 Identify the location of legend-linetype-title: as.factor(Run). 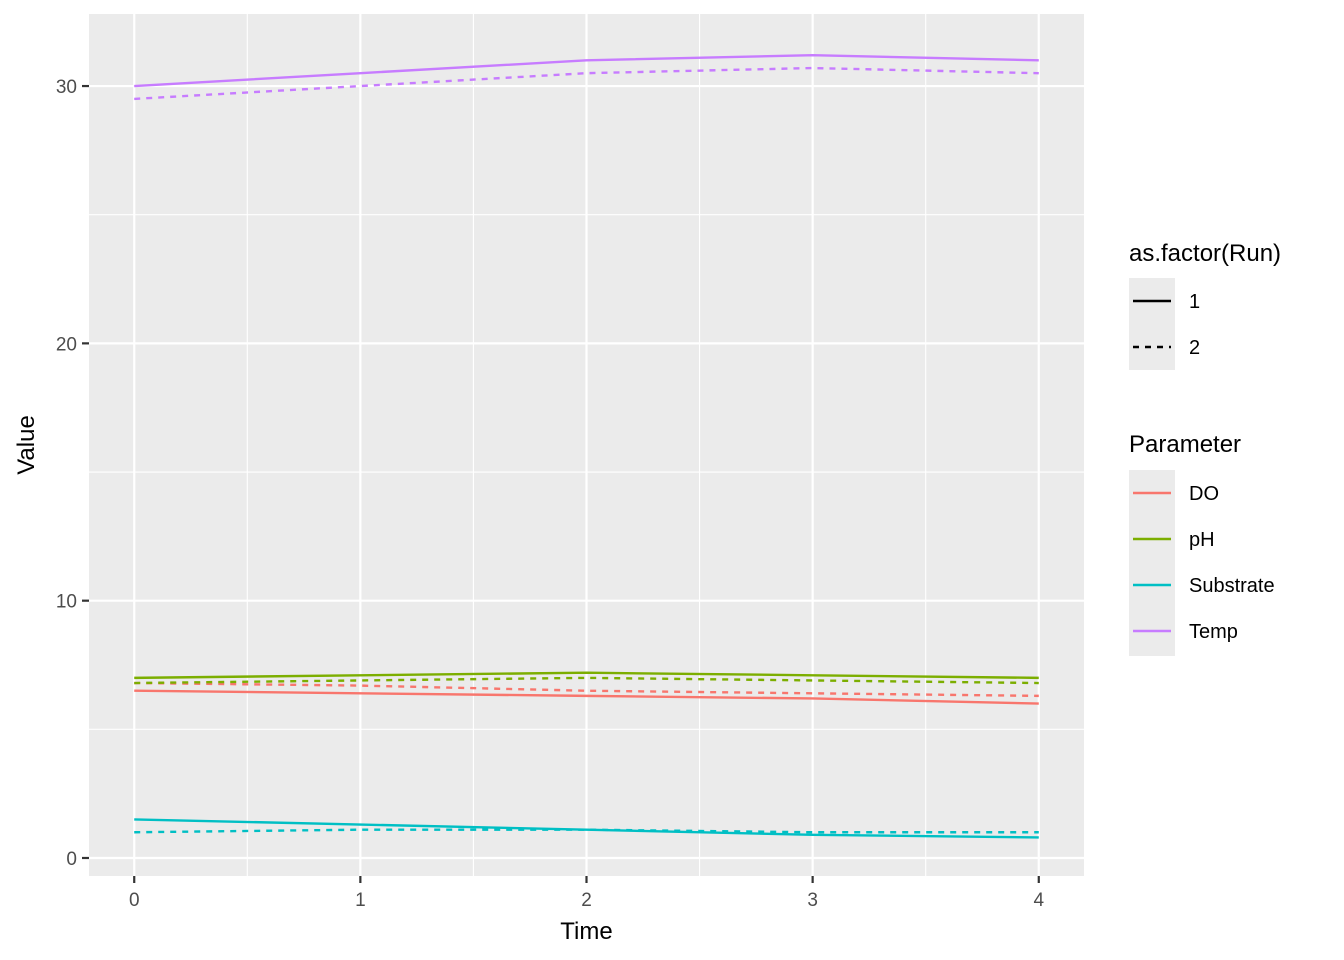
(1205, 253).